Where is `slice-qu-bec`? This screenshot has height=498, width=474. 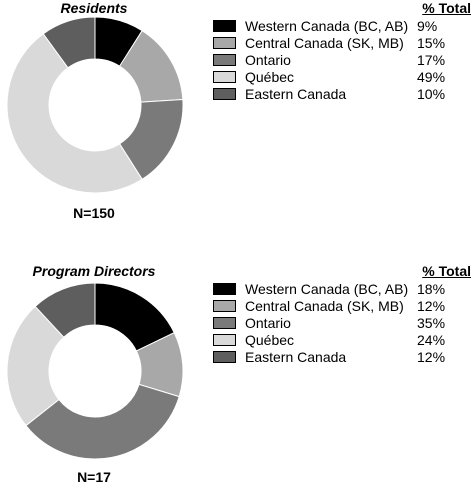
slice-qu-bec is located at coordinates (74, 113).